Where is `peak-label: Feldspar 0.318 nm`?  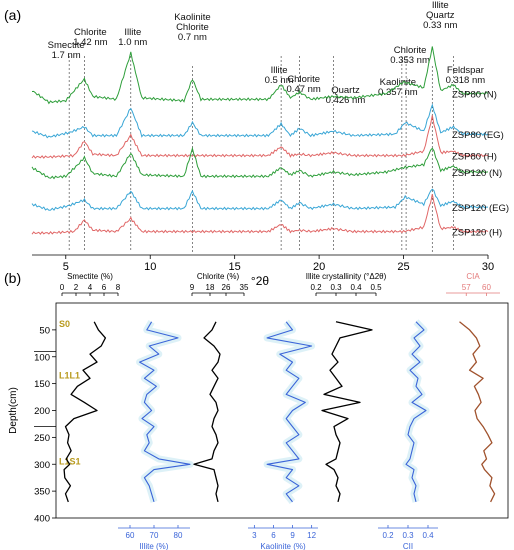 peak-label: Feldspar 0.318 nm is located at coordinates (466, 75).